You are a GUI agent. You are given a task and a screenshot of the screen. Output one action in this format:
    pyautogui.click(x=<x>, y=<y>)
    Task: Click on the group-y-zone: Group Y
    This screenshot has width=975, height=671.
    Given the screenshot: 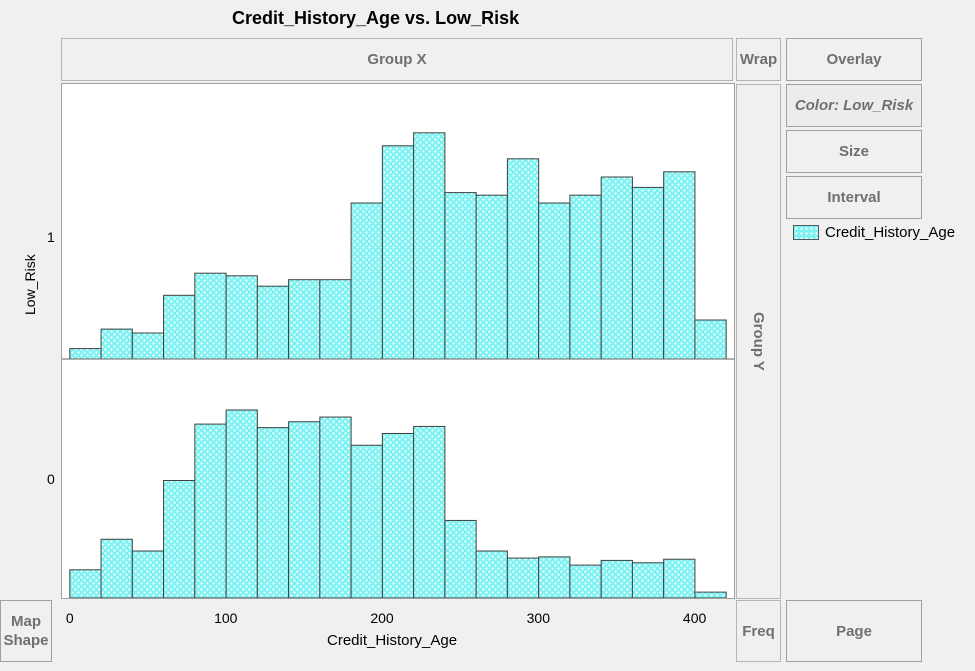 What is the action you would take?
    pyautogui.click(x=758, y=341)
    